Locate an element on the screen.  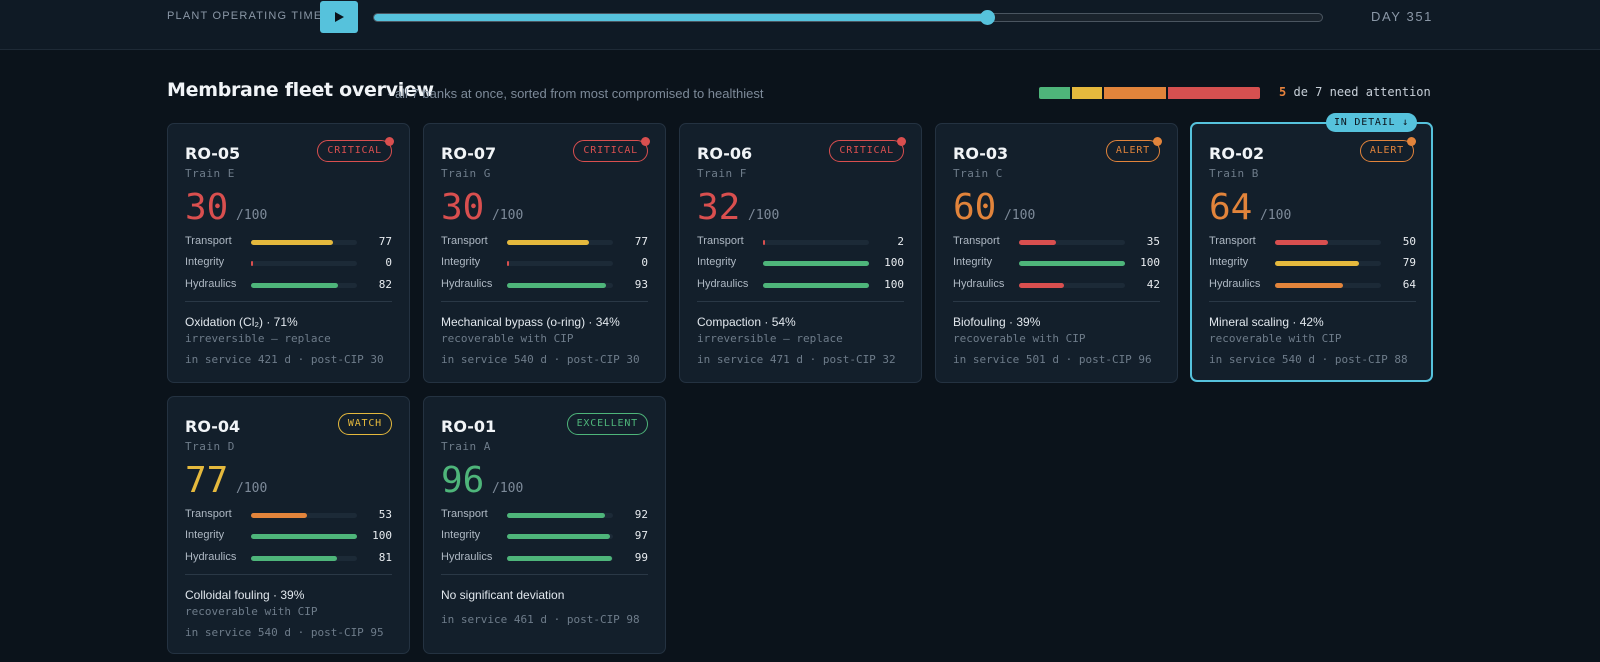
play-button is located at coordinates (339, 17).